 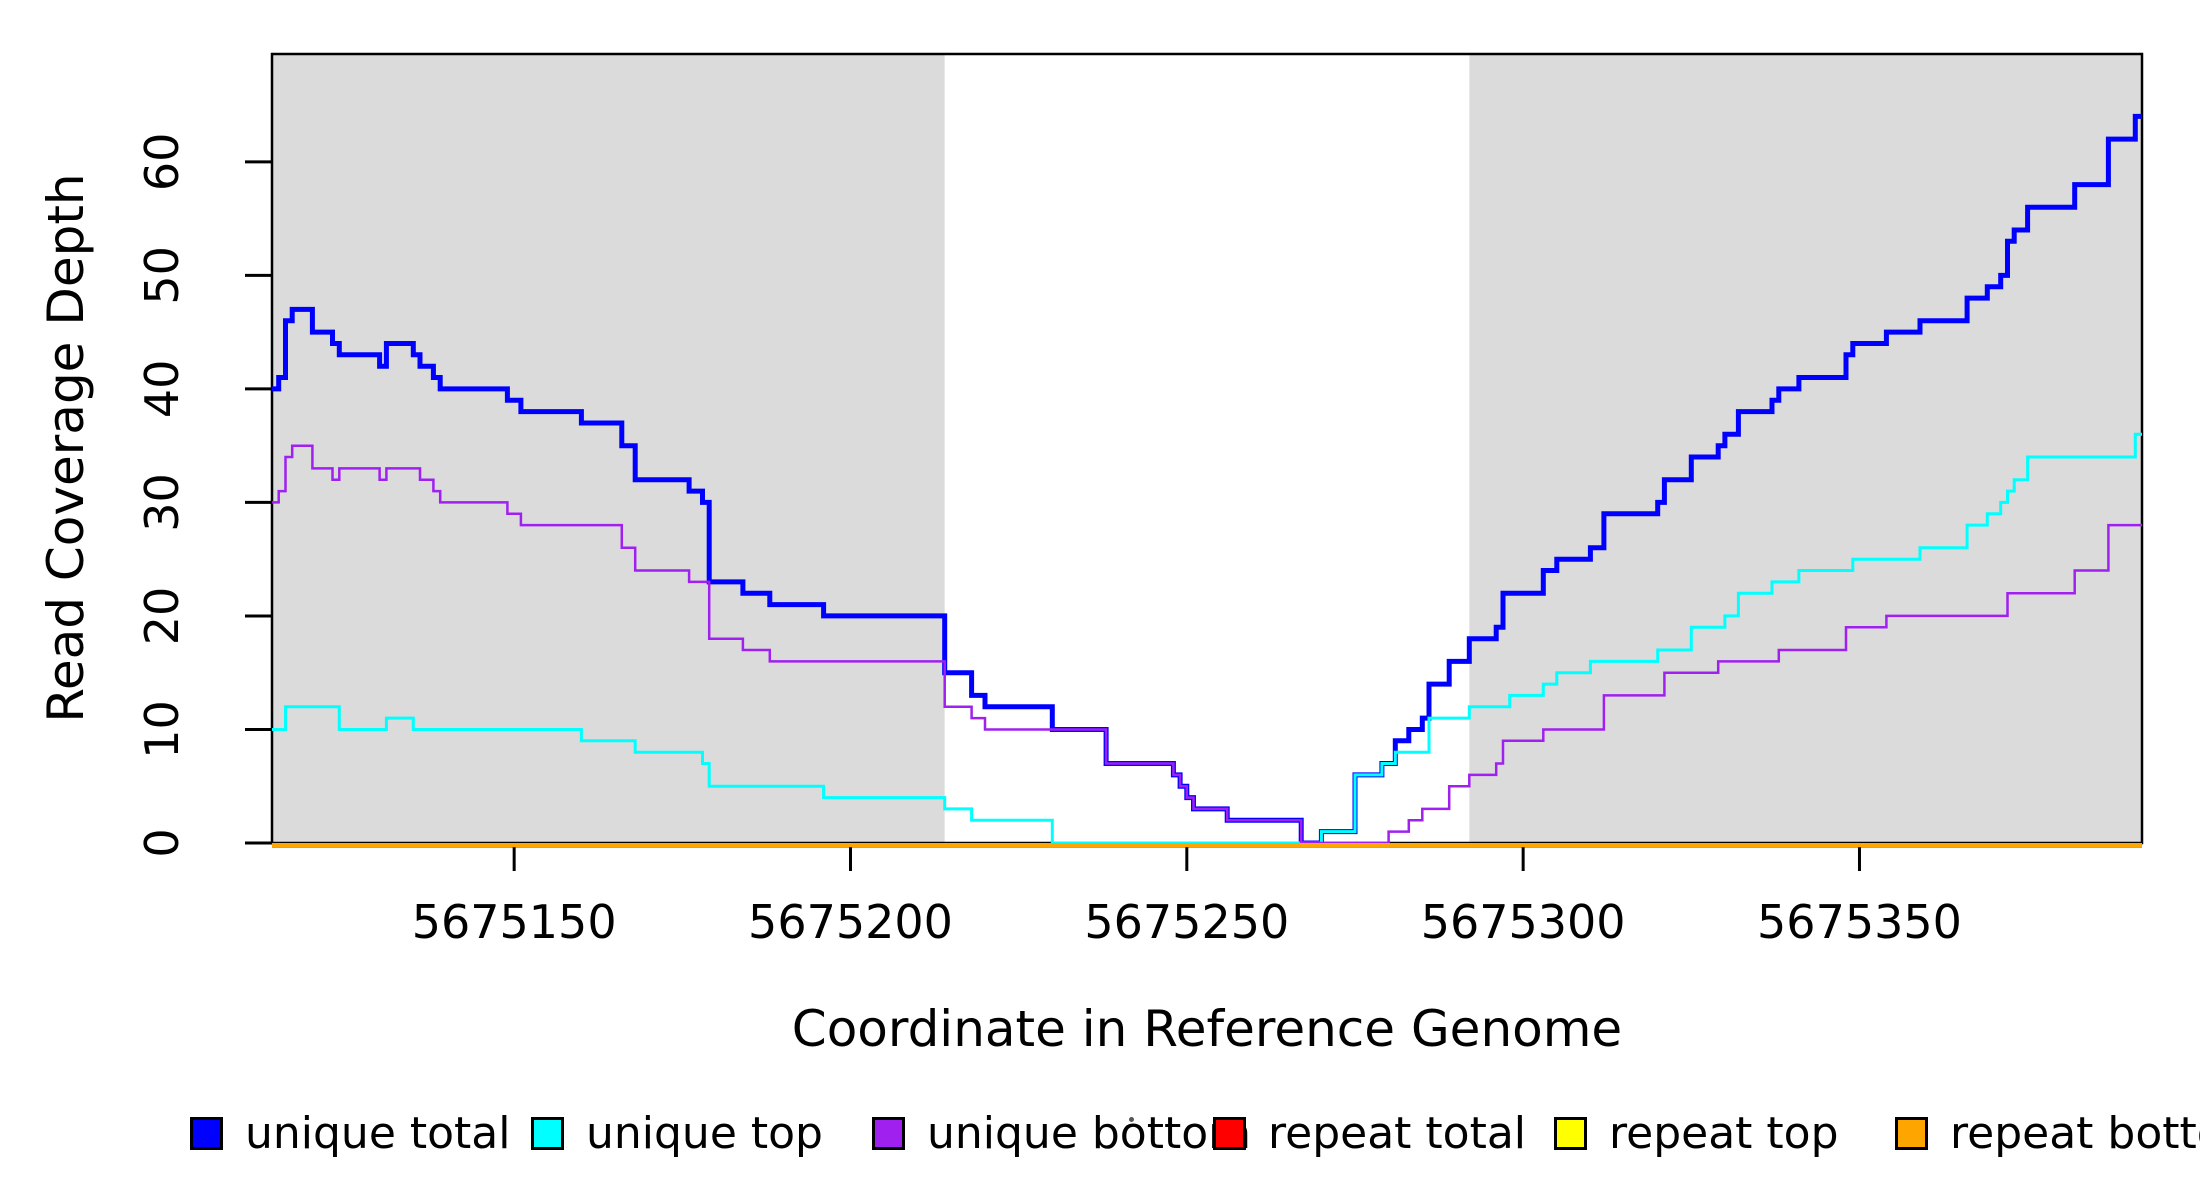 I want to click on stray-mark, so click(x=1131, y=1119).